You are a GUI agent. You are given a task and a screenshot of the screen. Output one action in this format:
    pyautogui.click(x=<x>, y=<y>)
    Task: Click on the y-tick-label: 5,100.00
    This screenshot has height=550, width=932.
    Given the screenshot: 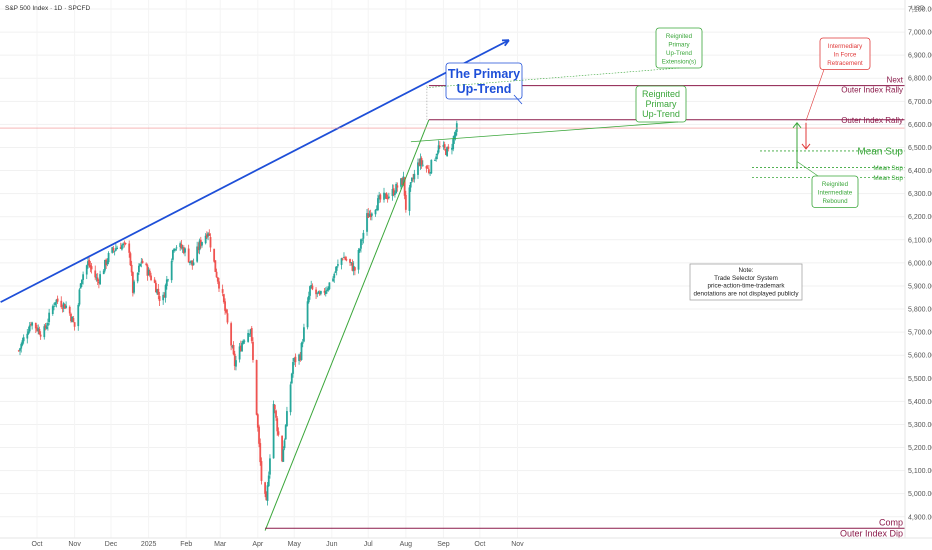 What is the action you would take?
    pyautogui.click(x=920, y=471)
    